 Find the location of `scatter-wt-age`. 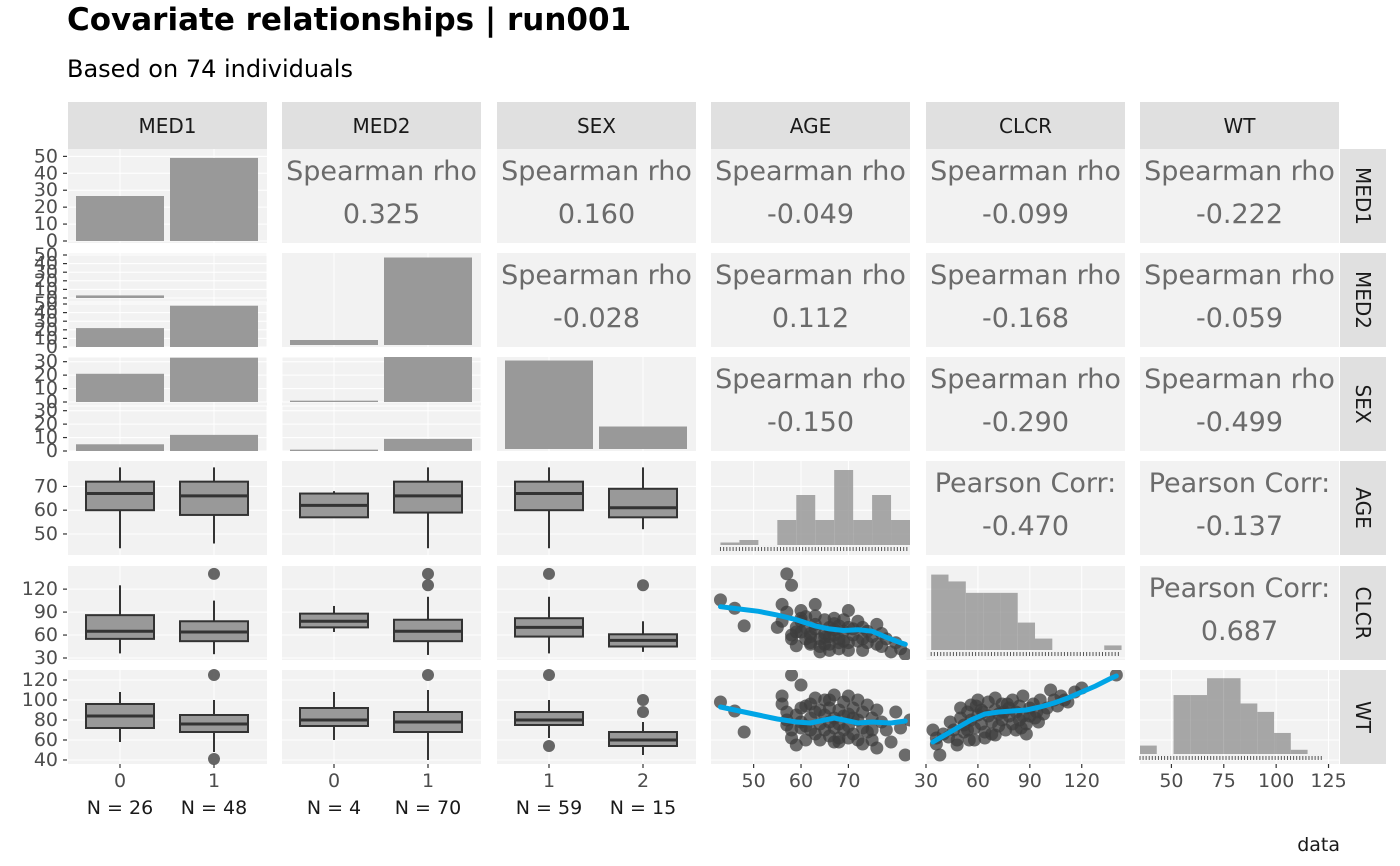

scatter-wt-age is located at coordinates (811, 716).